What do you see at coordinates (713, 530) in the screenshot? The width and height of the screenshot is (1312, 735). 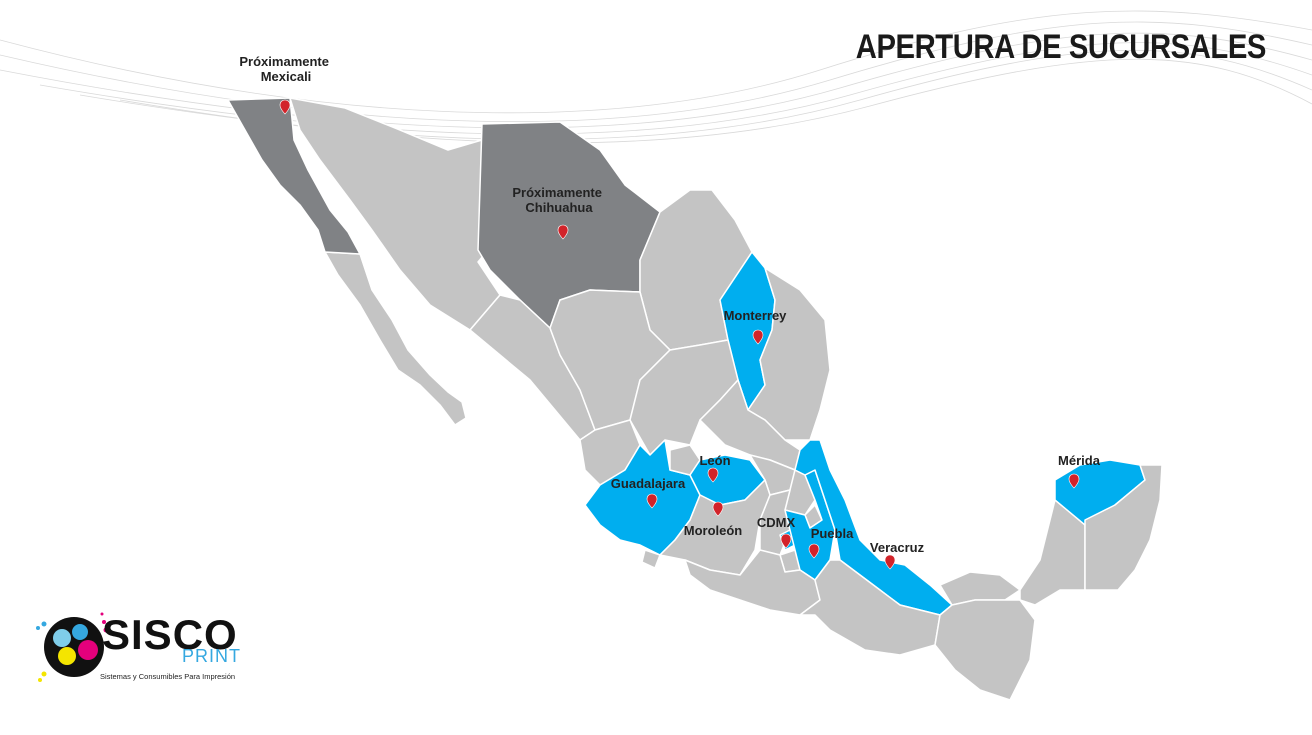 I see `label-moroleon: Moroleón` at bounding box center [713, 530].